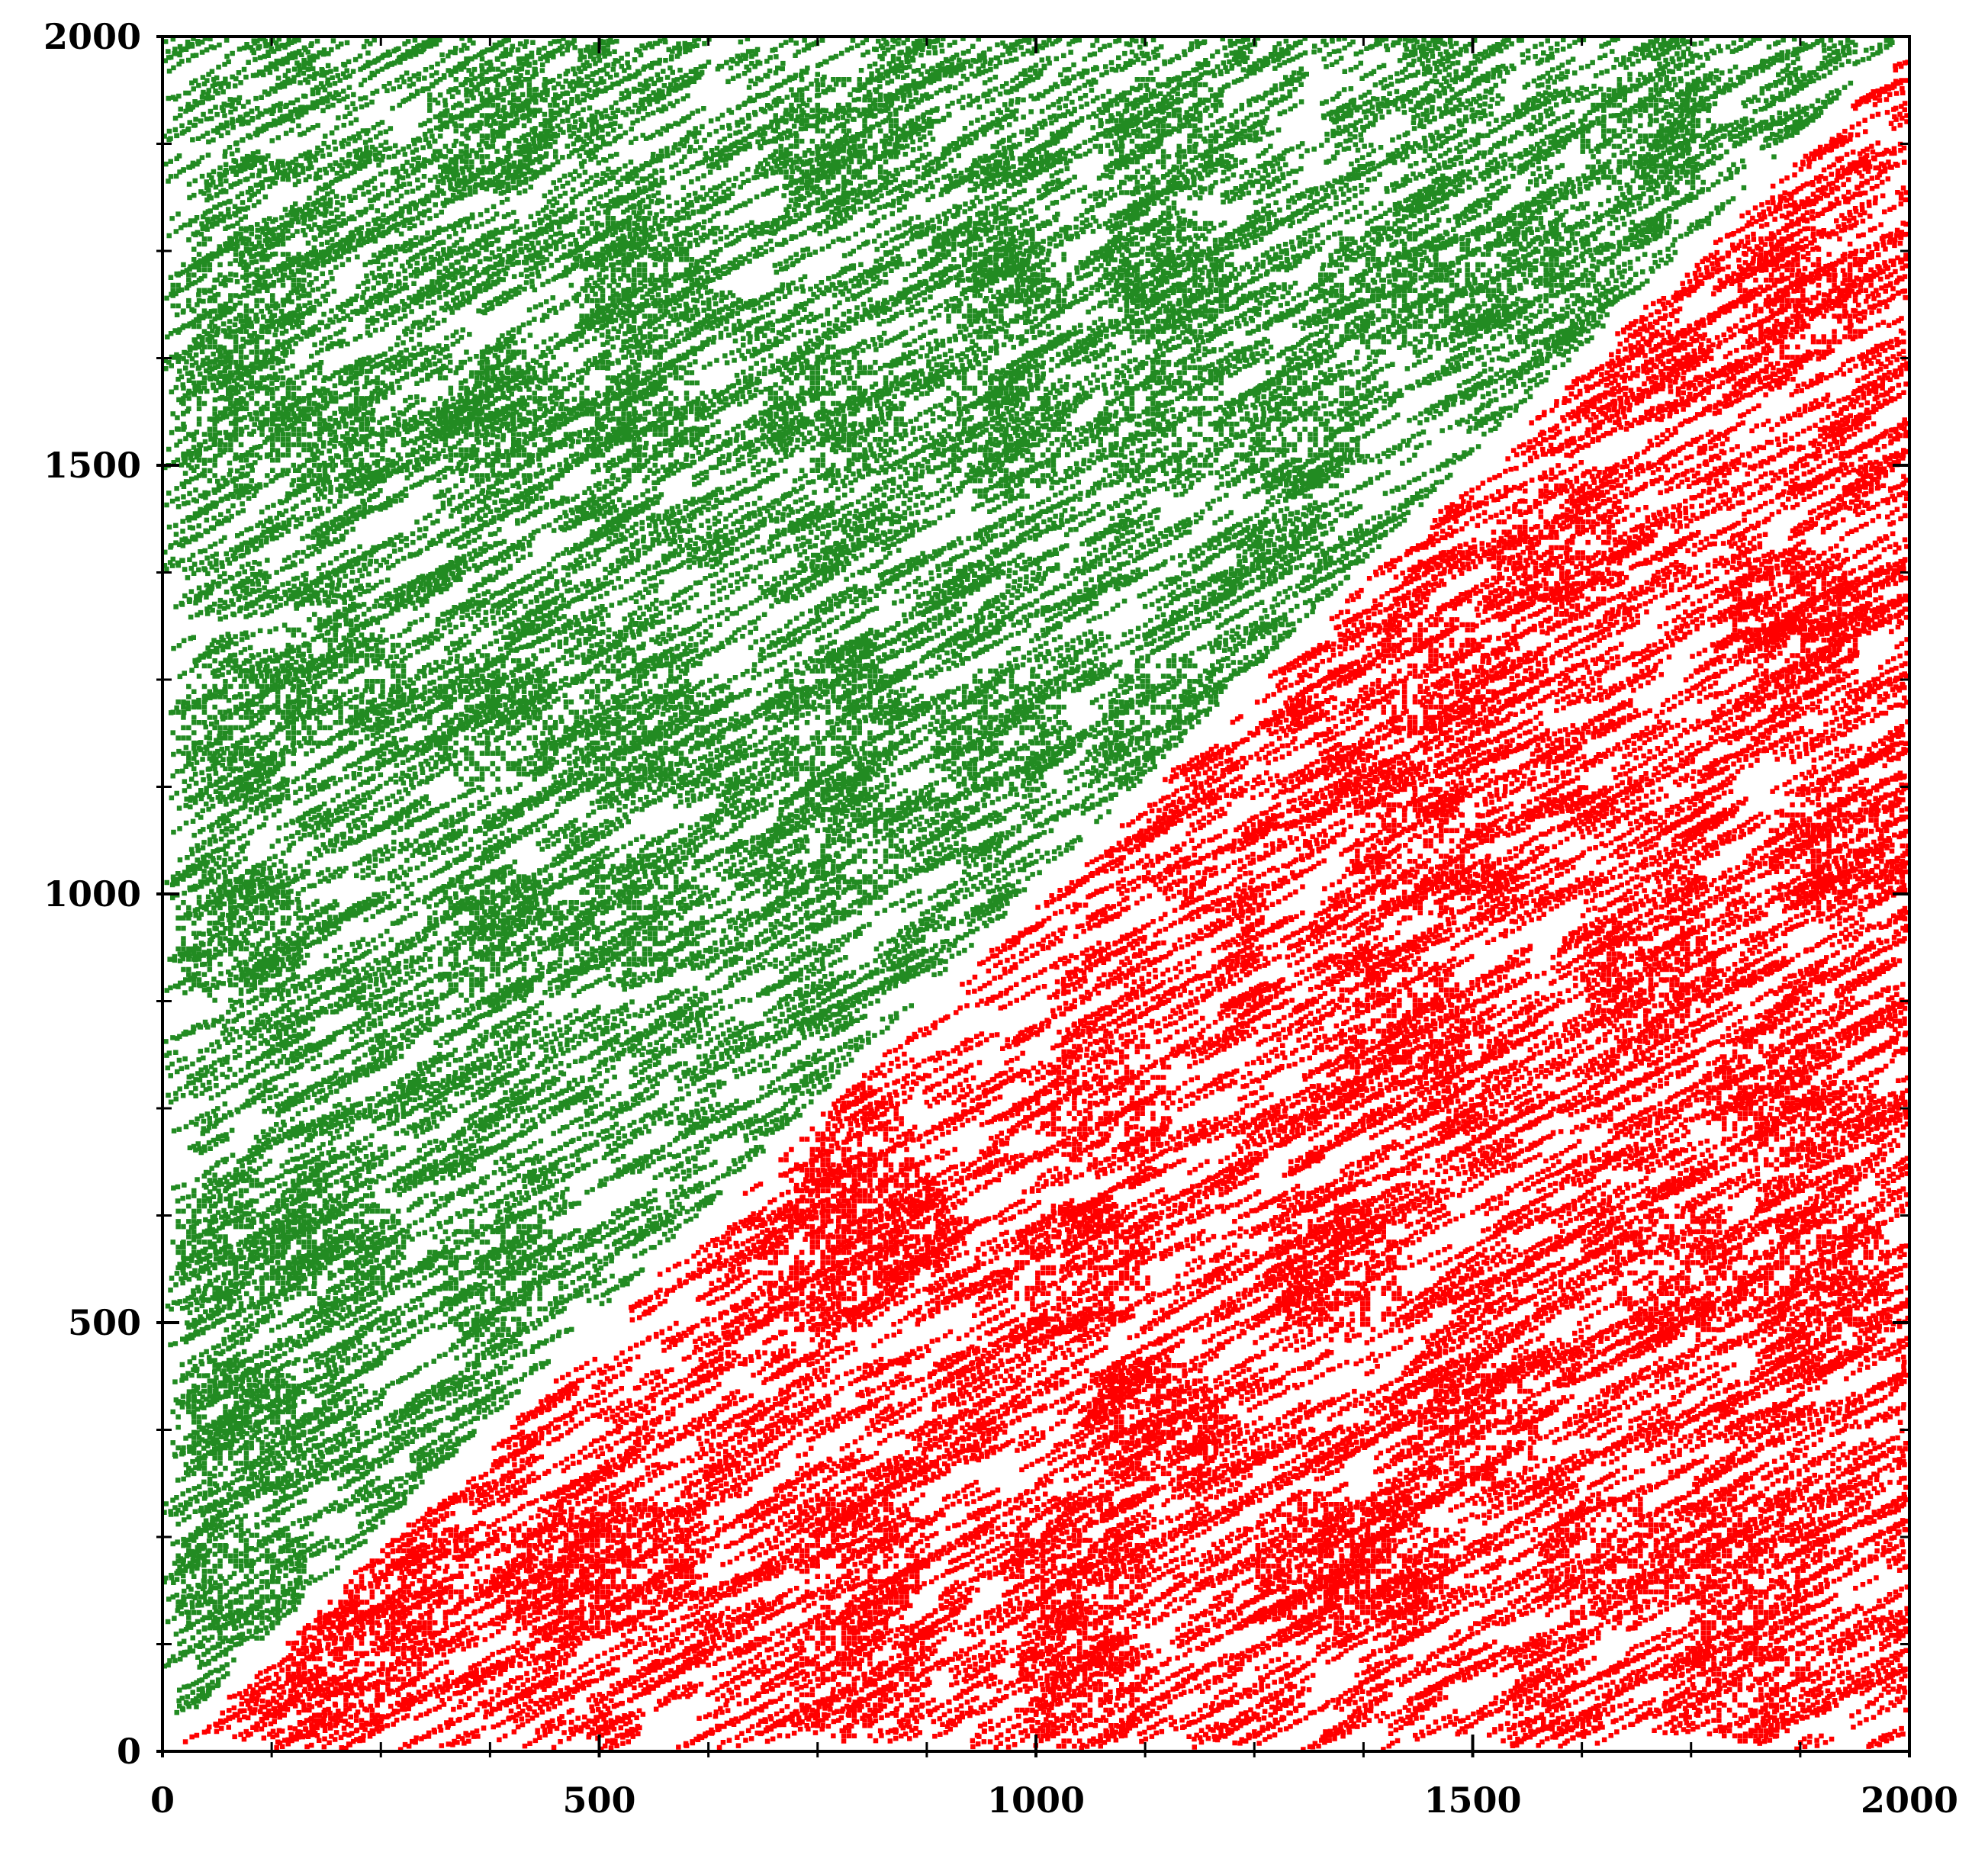  I want to click on x-tick-label: 500, so click(598, 1800).